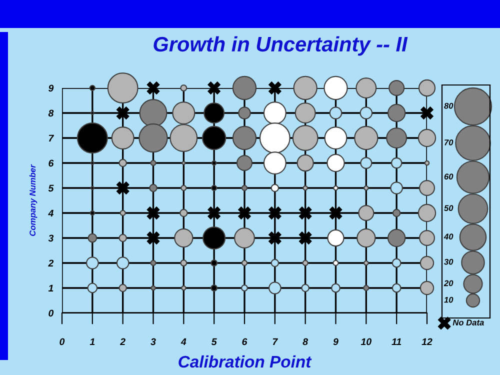 This screenshot has height=375, width=500. Describe the element at coordinates (305, 342) in the screenshot. I see `x-tick-label: 8` at that location.